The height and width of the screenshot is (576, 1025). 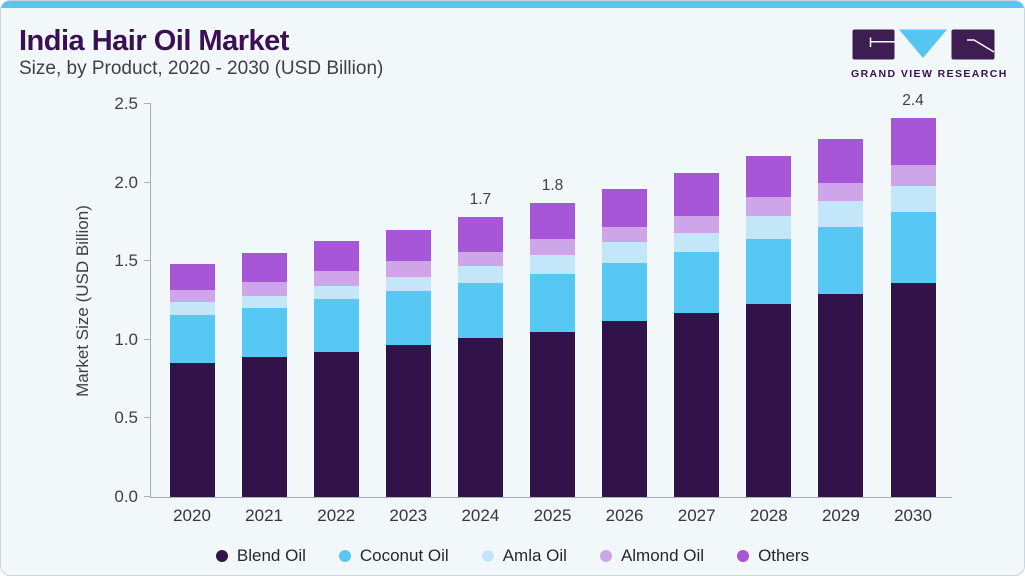 I want to click on x-axis-label-2022: 2022, so click(x=336, y=515).